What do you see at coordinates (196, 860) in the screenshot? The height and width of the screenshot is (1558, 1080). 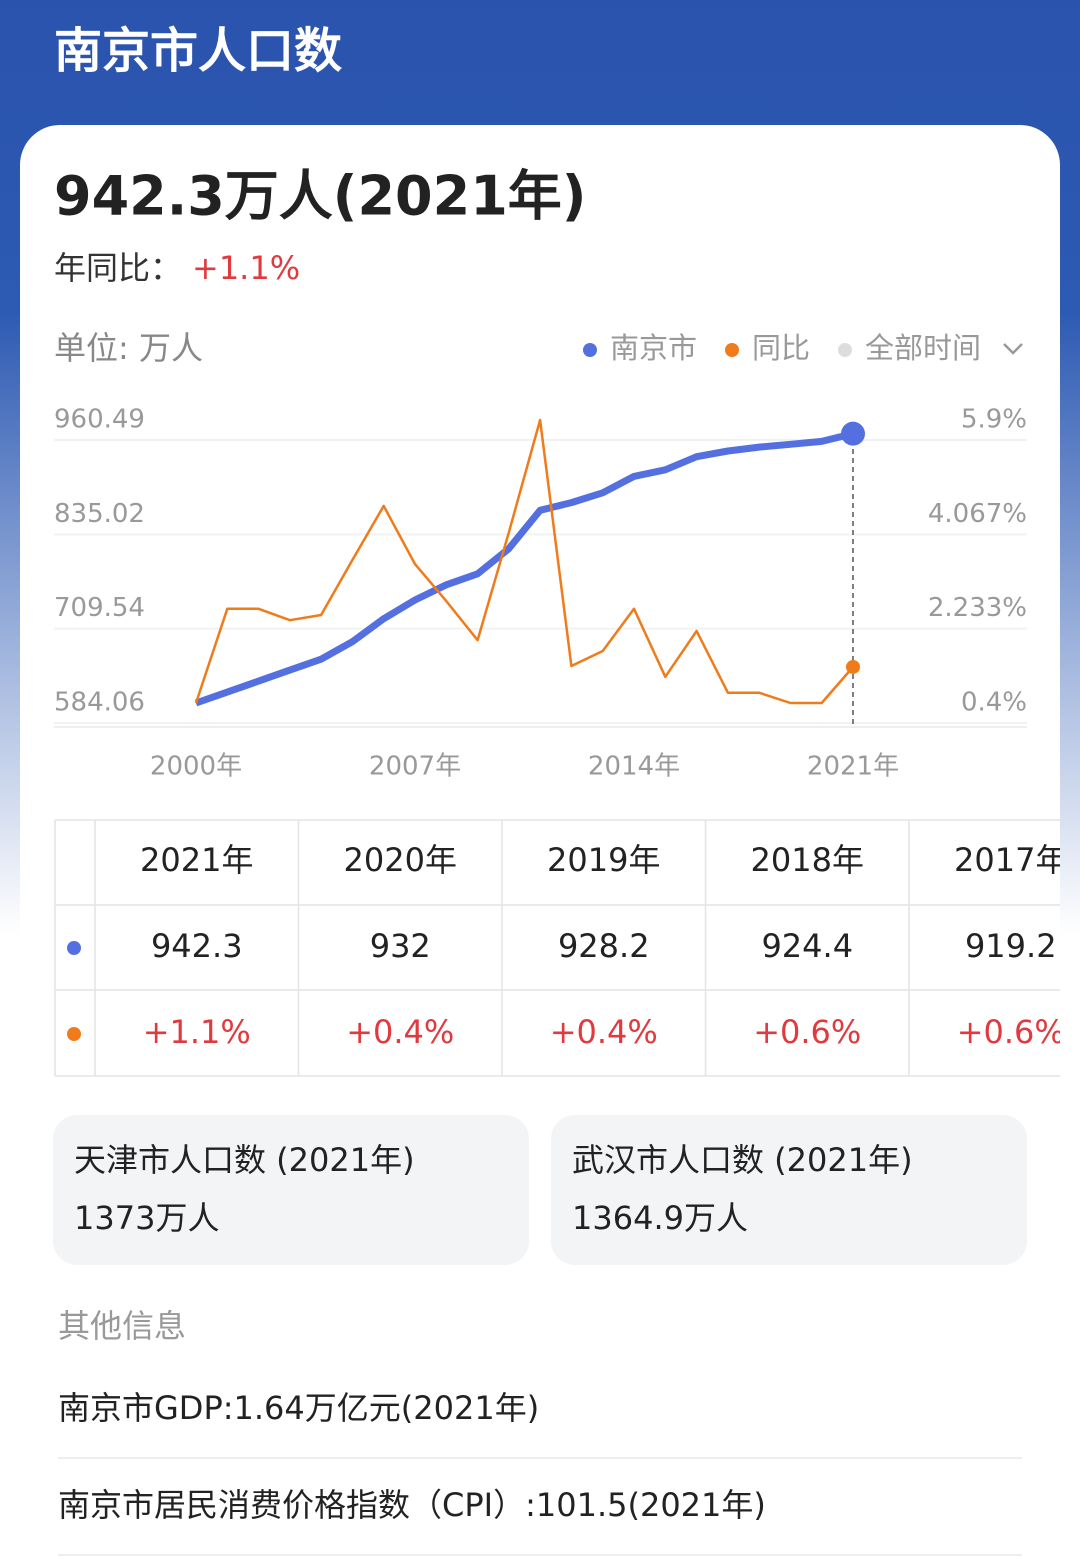 I see `table-header: 2021年` at bounding box center [196, 860].